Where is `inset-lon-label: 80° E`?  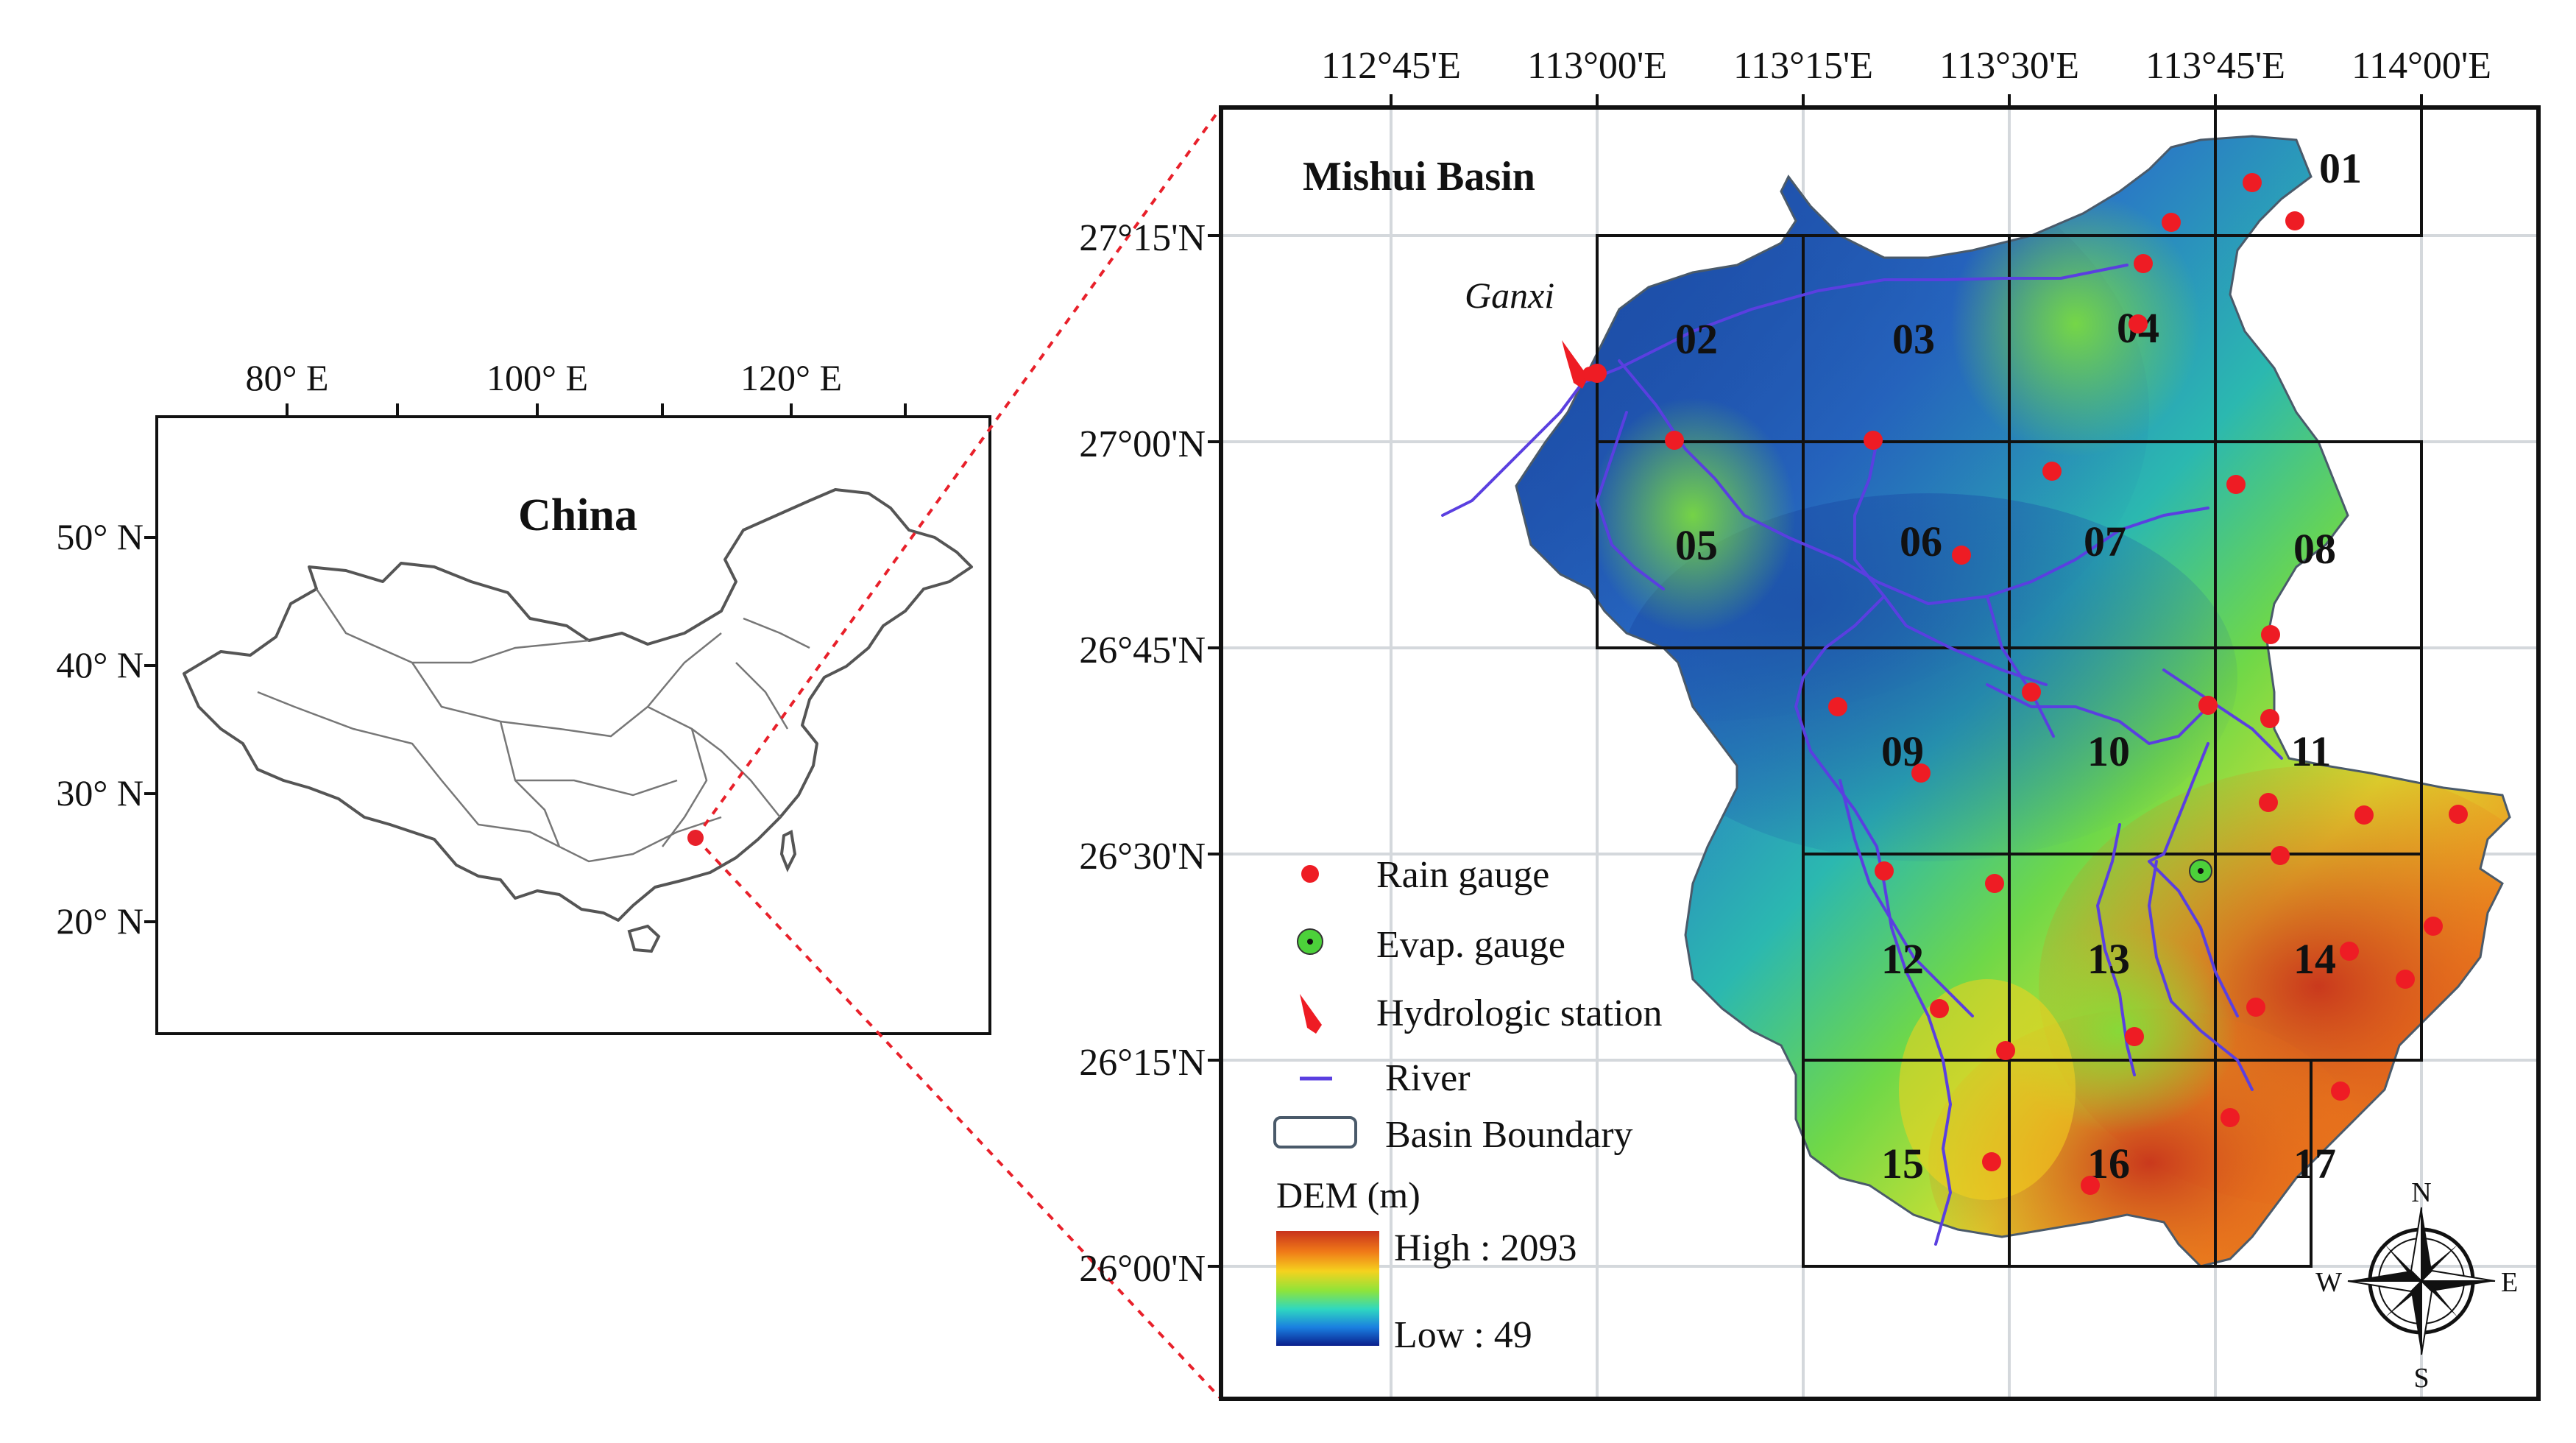
inset-lon-label: 80° E is located at coordinates (286, 377).